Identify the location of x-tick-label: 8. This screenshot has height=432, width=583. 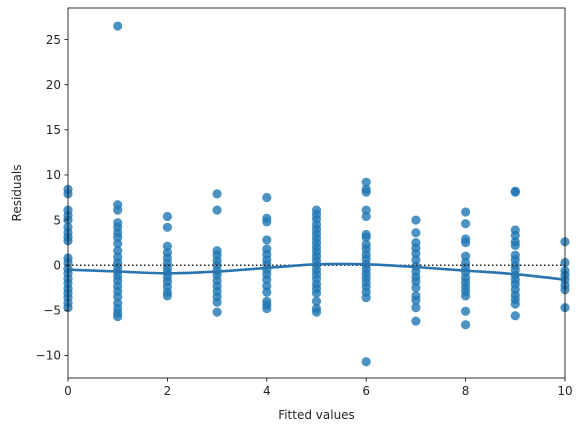
(466, 391).